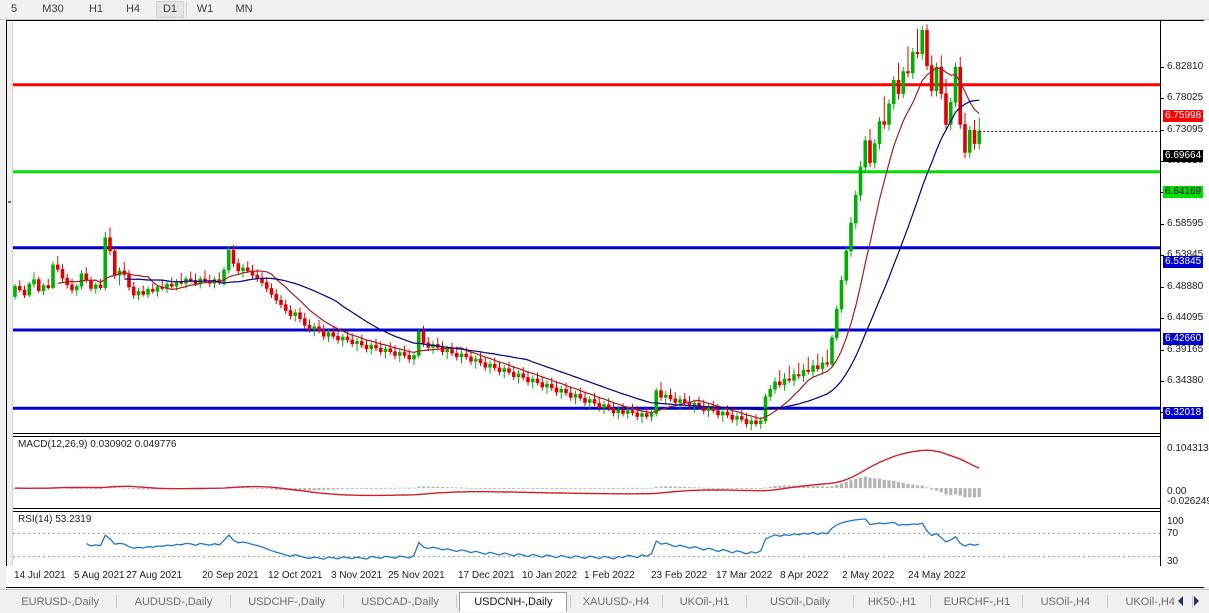 This screenshot has height=613, width=1209. What do you see at coordinates (1183, 156) in the screenshot?
I see `price-level-tag: 6.69664` at bounding box center [1183, 156].